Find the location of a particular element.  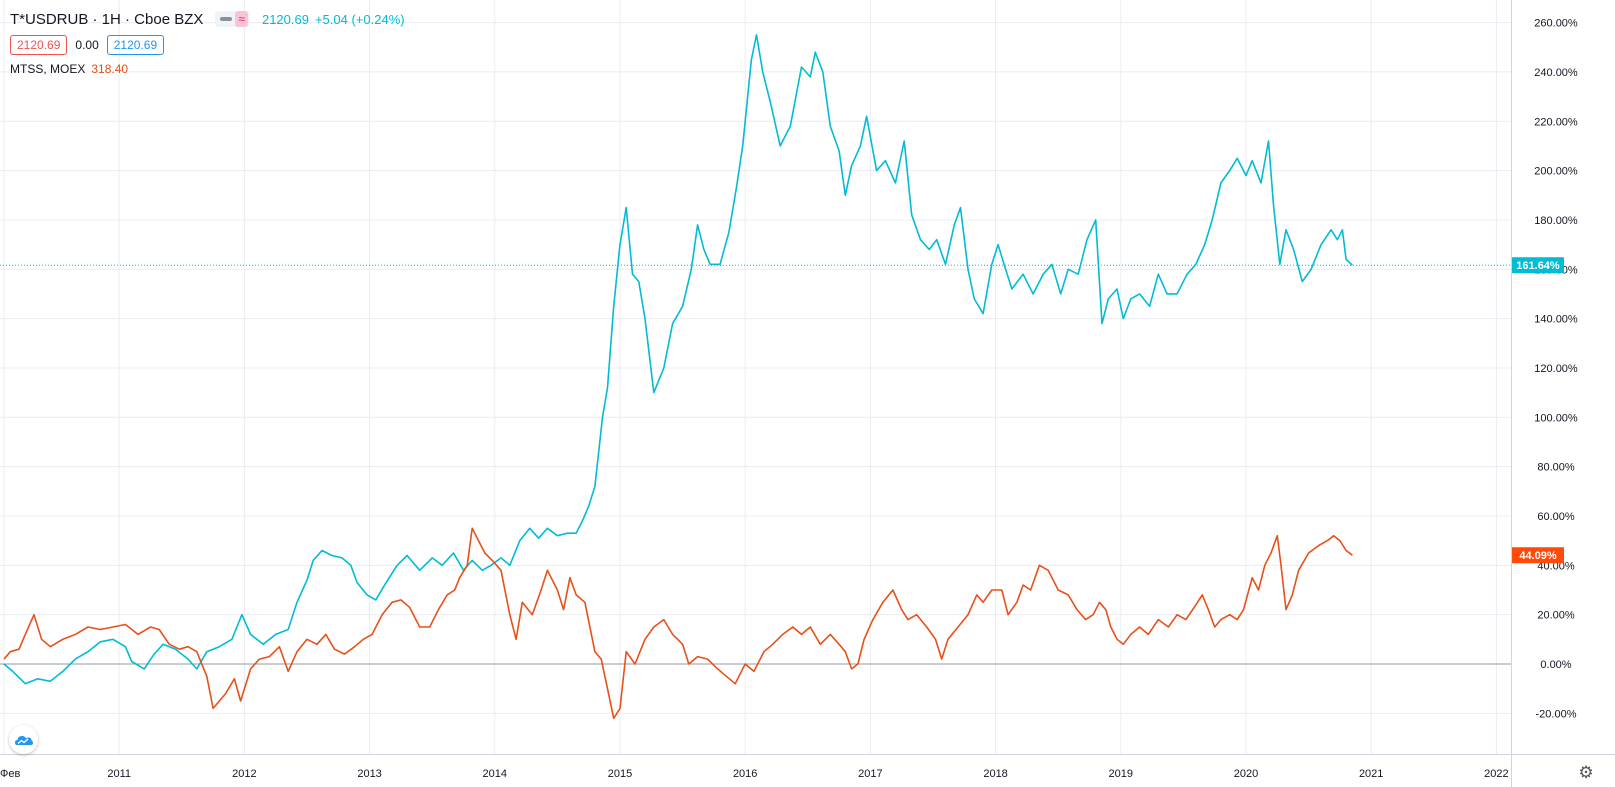

bid-ask-row: 2120.69 0.00 2120.69 is located at coordinates (207, 45).